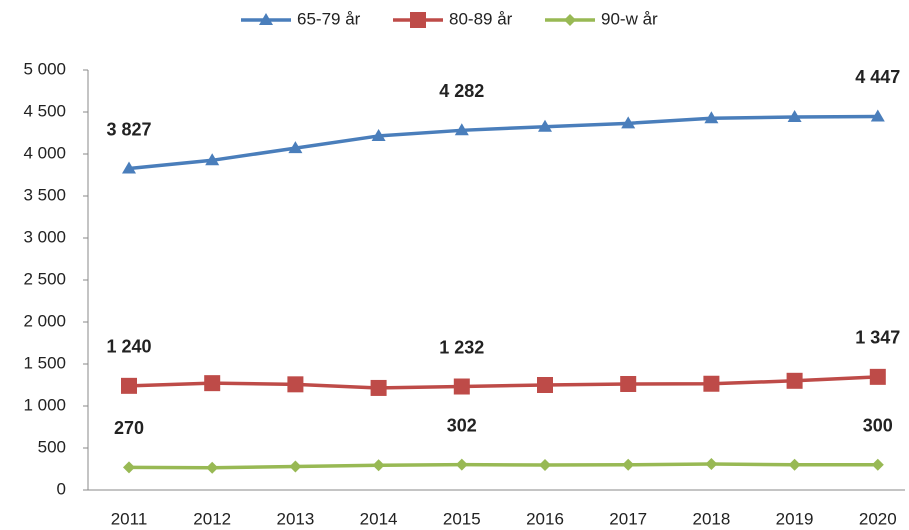 The width and height of the screenshot is (909, 530). Describe the element at coordinates (629, 18) in the screenshot. I see `legend-label: 90-w år` at that location.